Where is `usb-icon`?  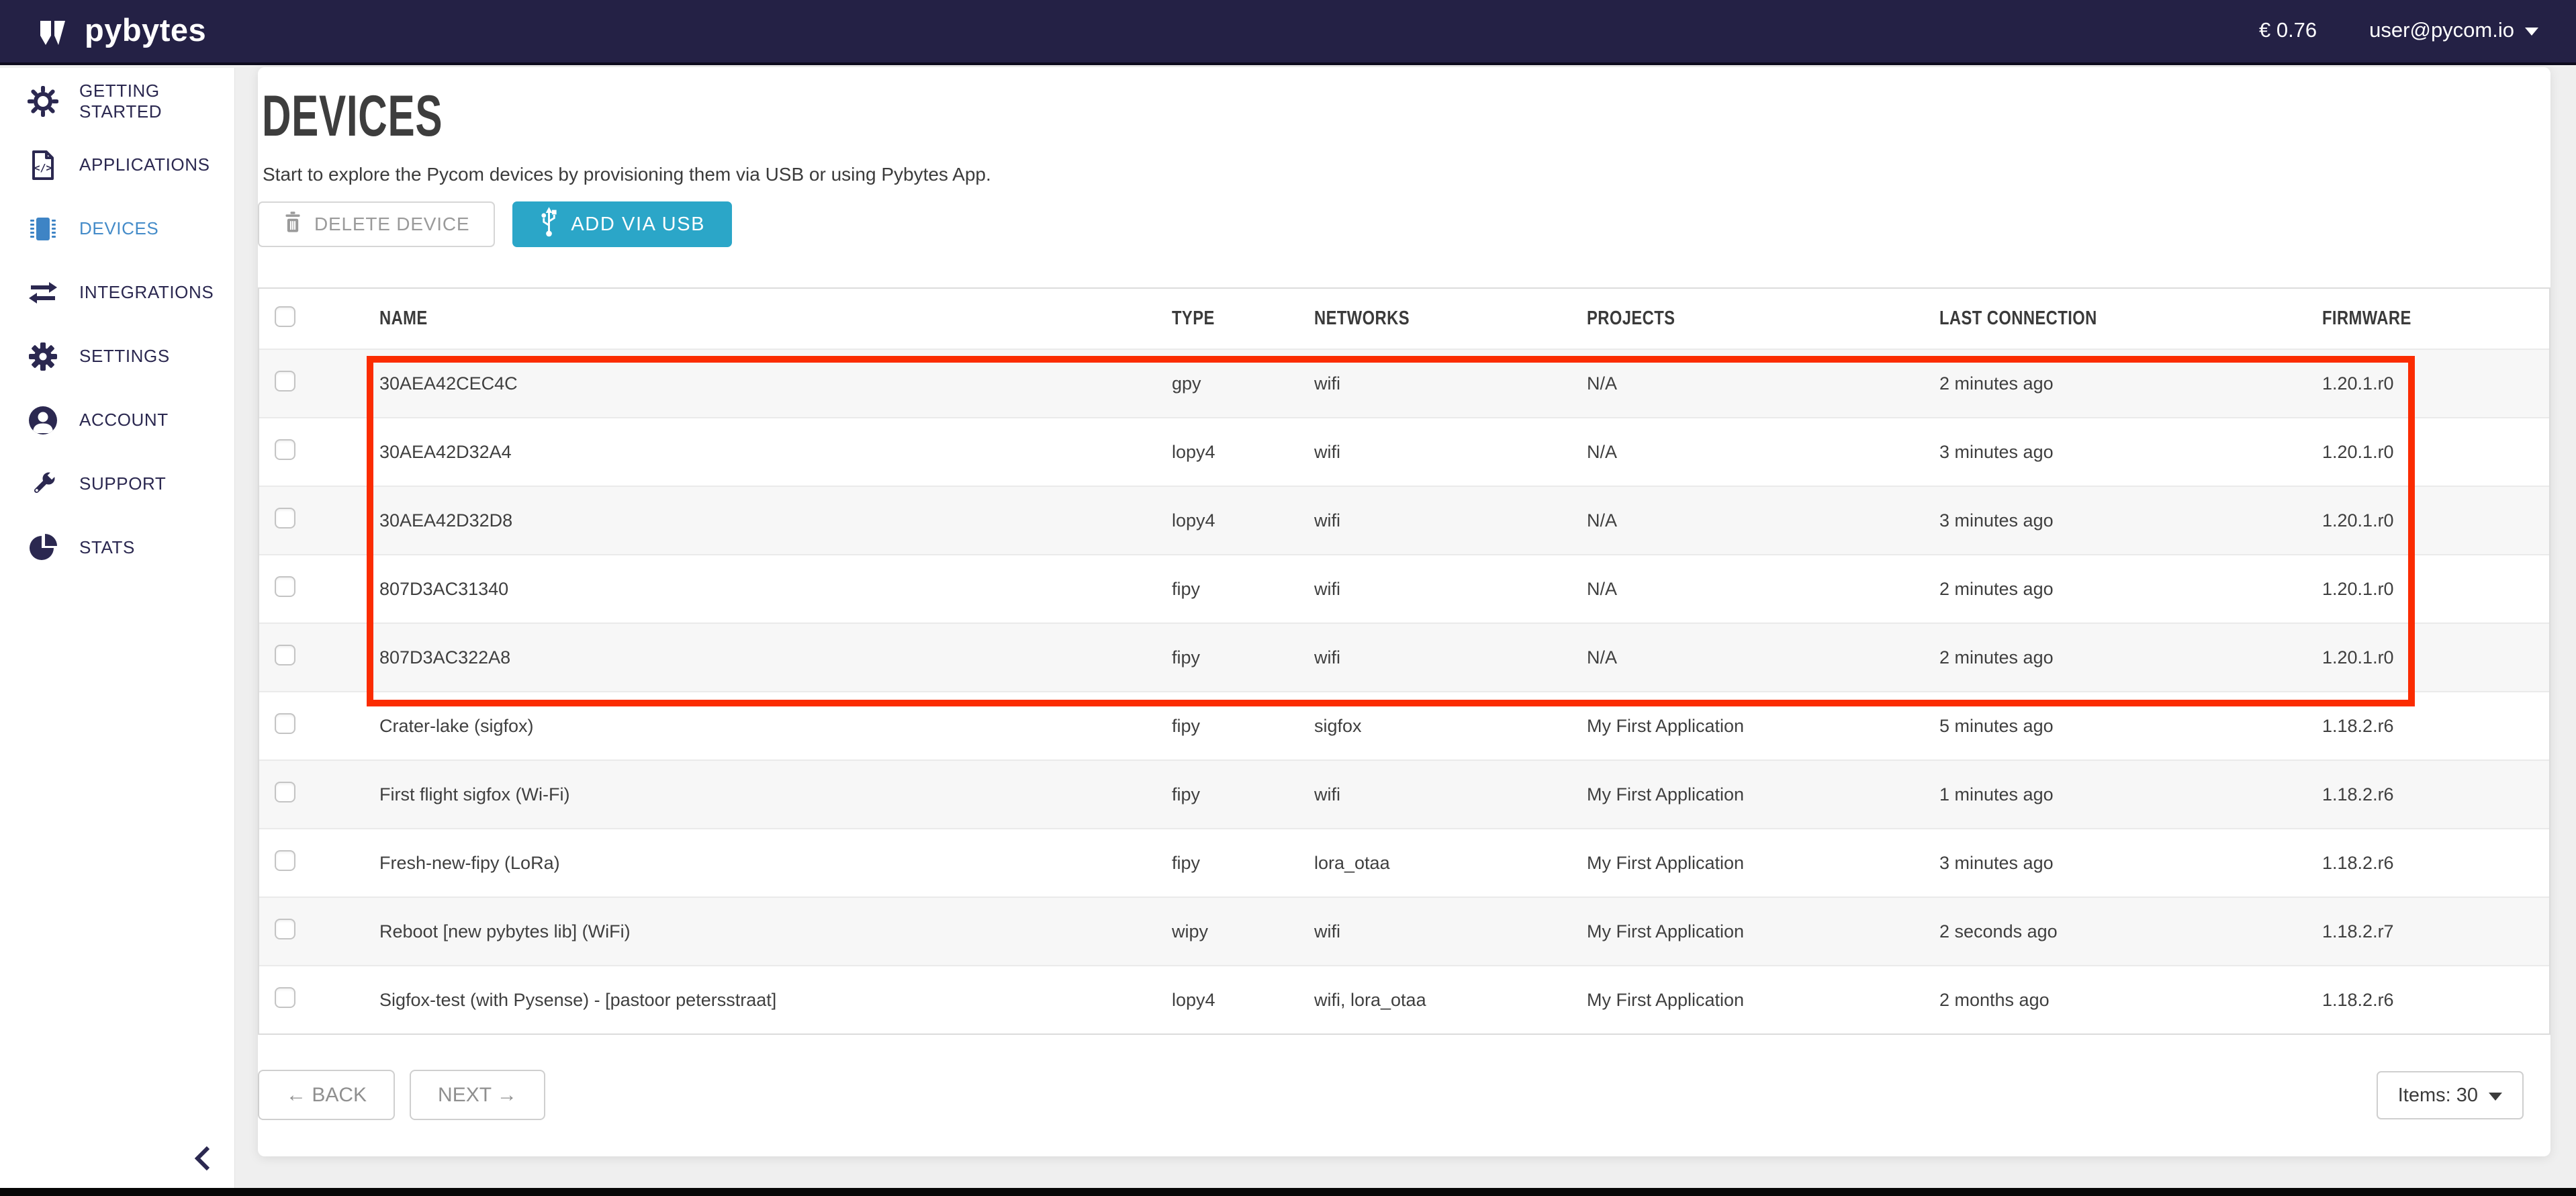 usb-icon is located at coordinates (549, 224).